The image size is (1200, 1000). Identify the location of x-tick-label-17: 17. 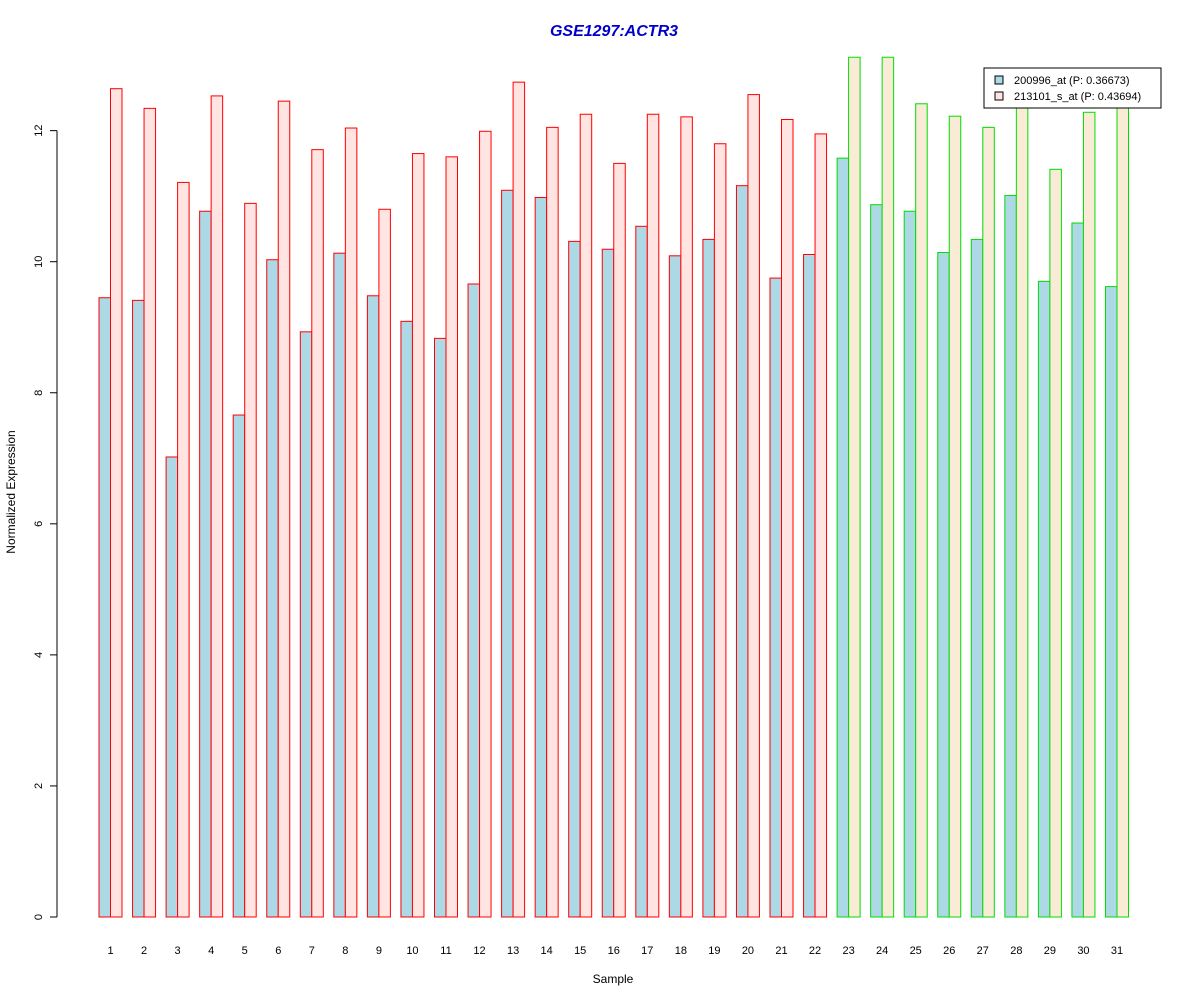
(647, 951).